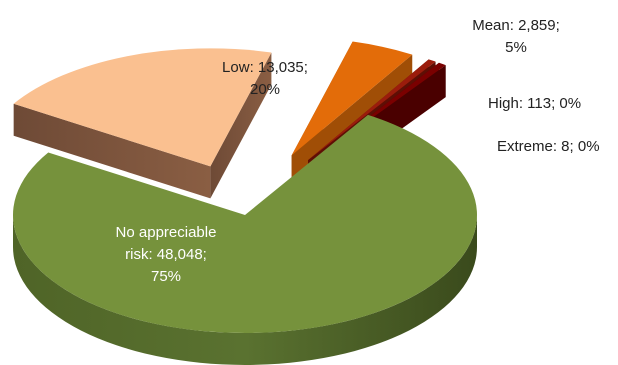 The height and width of the screenshot is (365, 618). I want to click on data-label: High: 113; 0%, so click(534, 103).